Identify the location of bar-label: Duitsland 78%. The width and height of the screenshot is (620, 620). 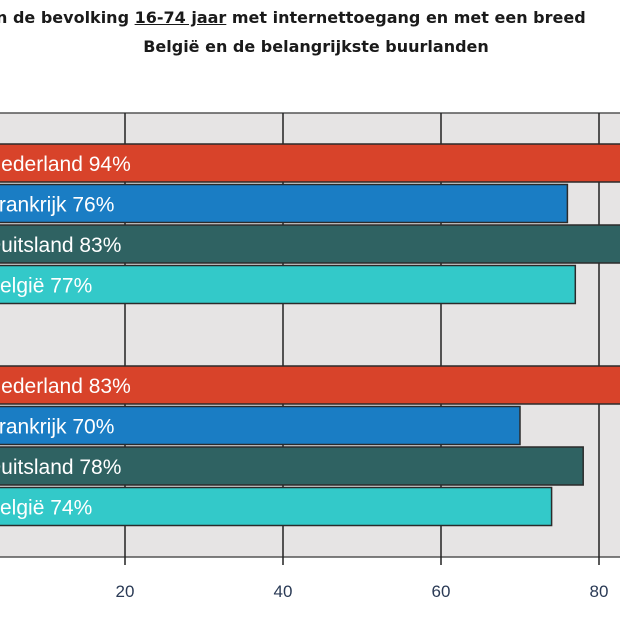
(60, 467).